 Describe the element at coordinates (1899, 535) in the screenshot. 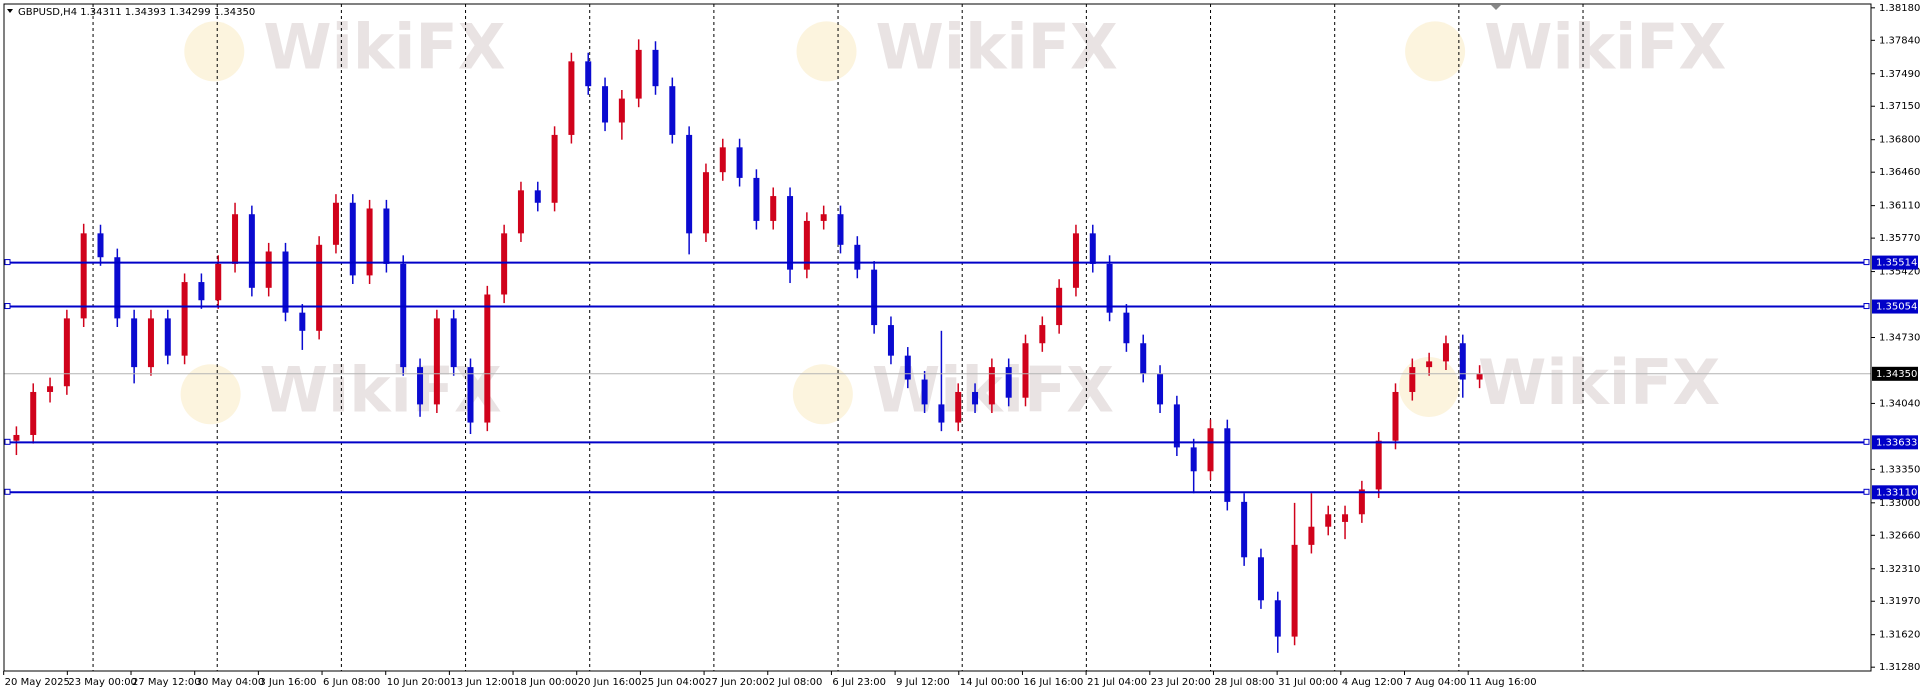

I see `y-tick-label: 1.32660` at that location.